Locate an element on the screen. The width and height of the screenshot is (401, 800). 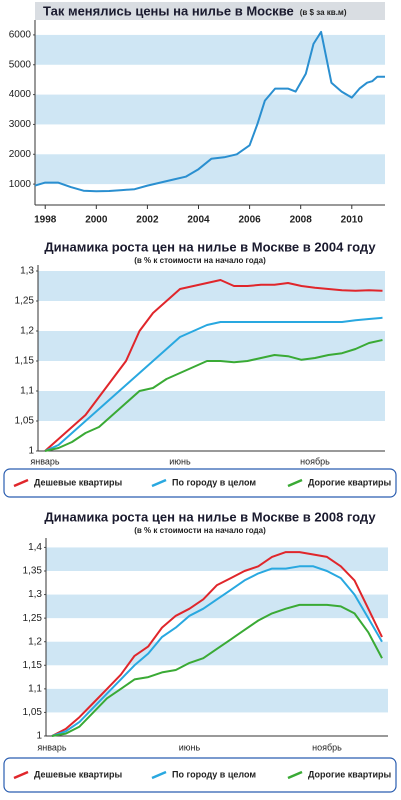
x-tick-label: 2010 is located at coordinates (352, 220).